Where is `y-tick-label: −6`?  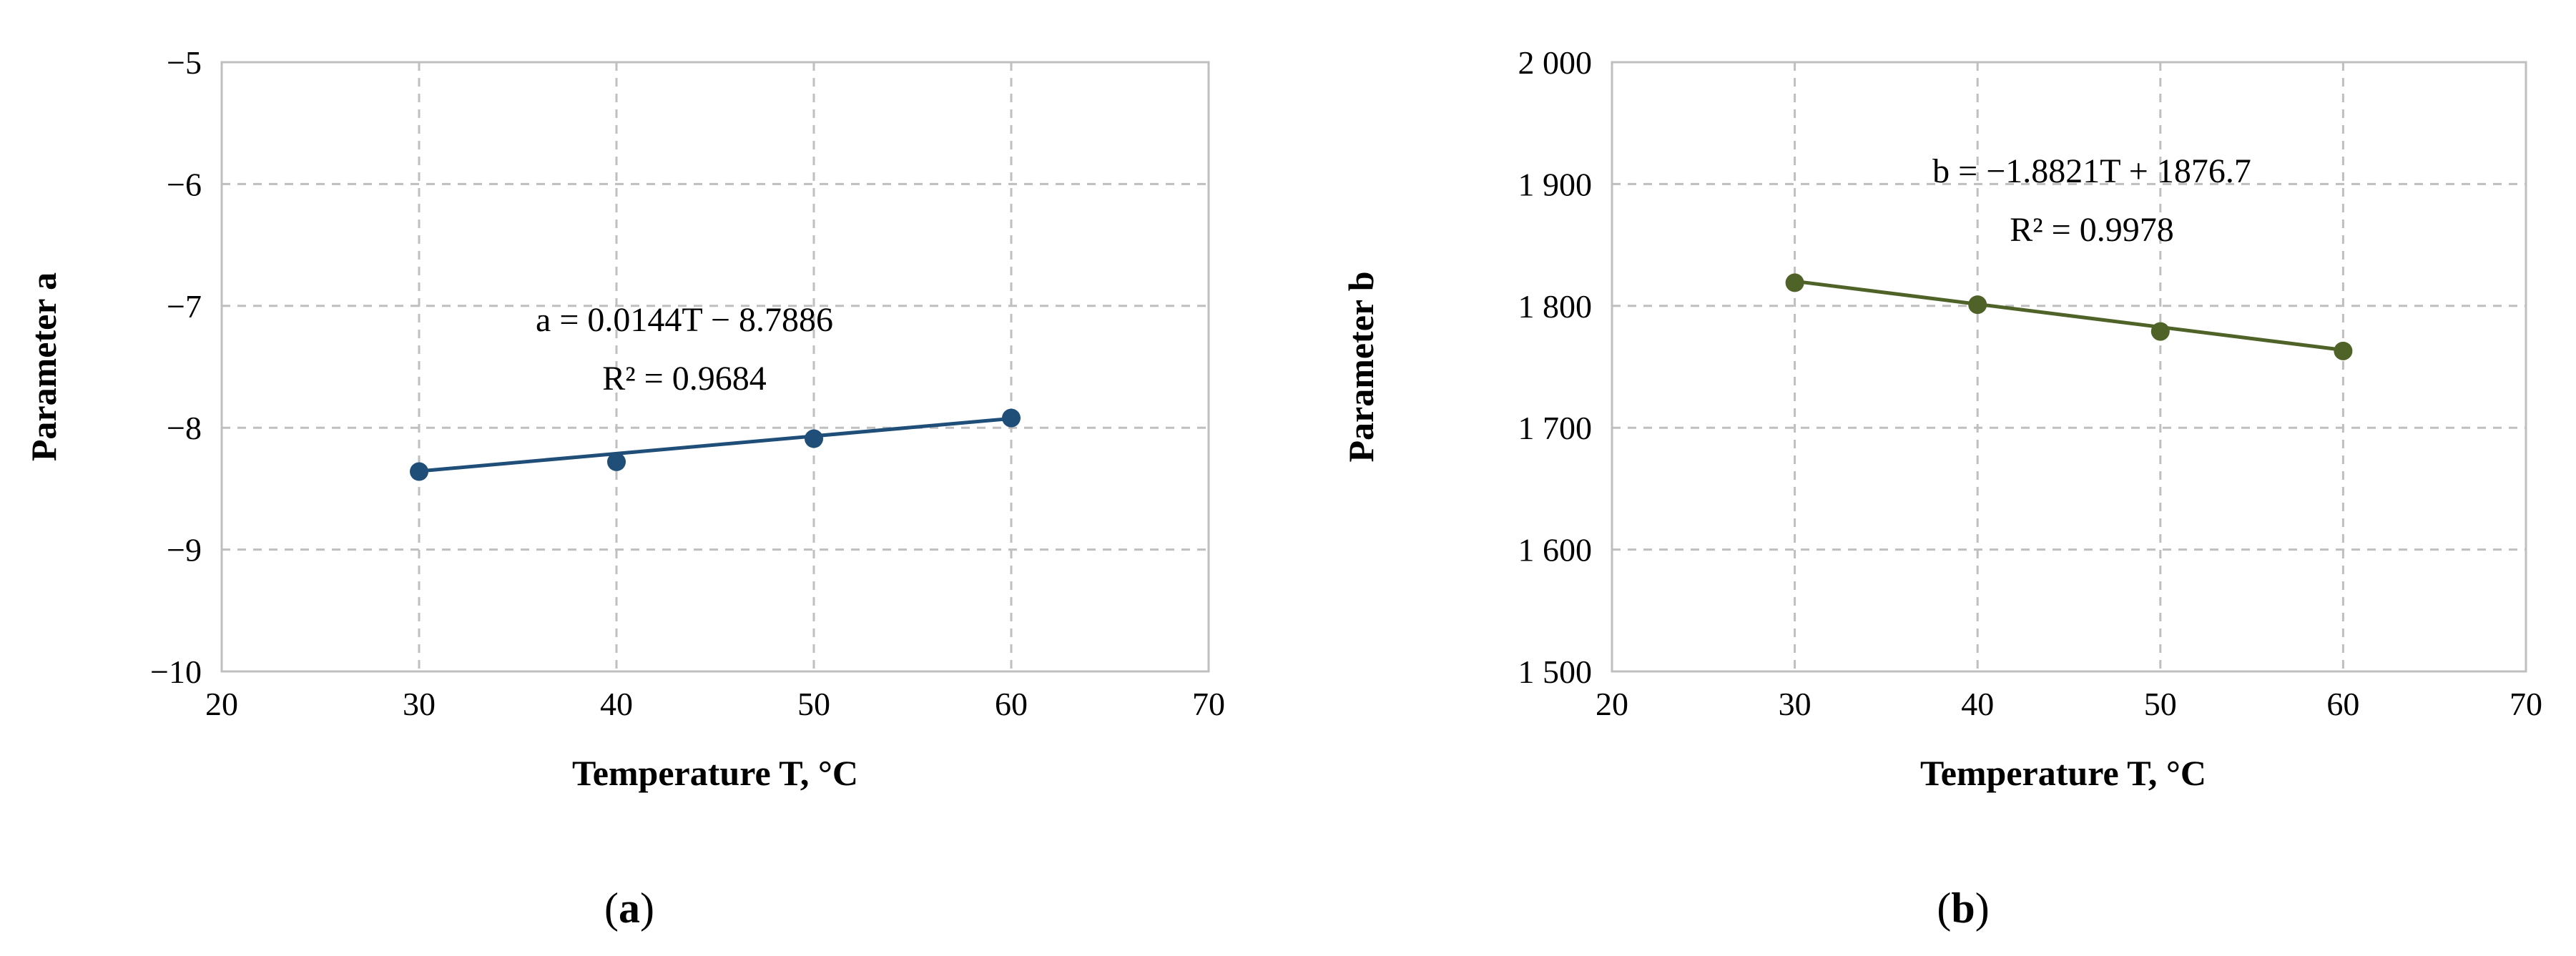 y-tick-label: −6 is located at coordinates (184, 184).